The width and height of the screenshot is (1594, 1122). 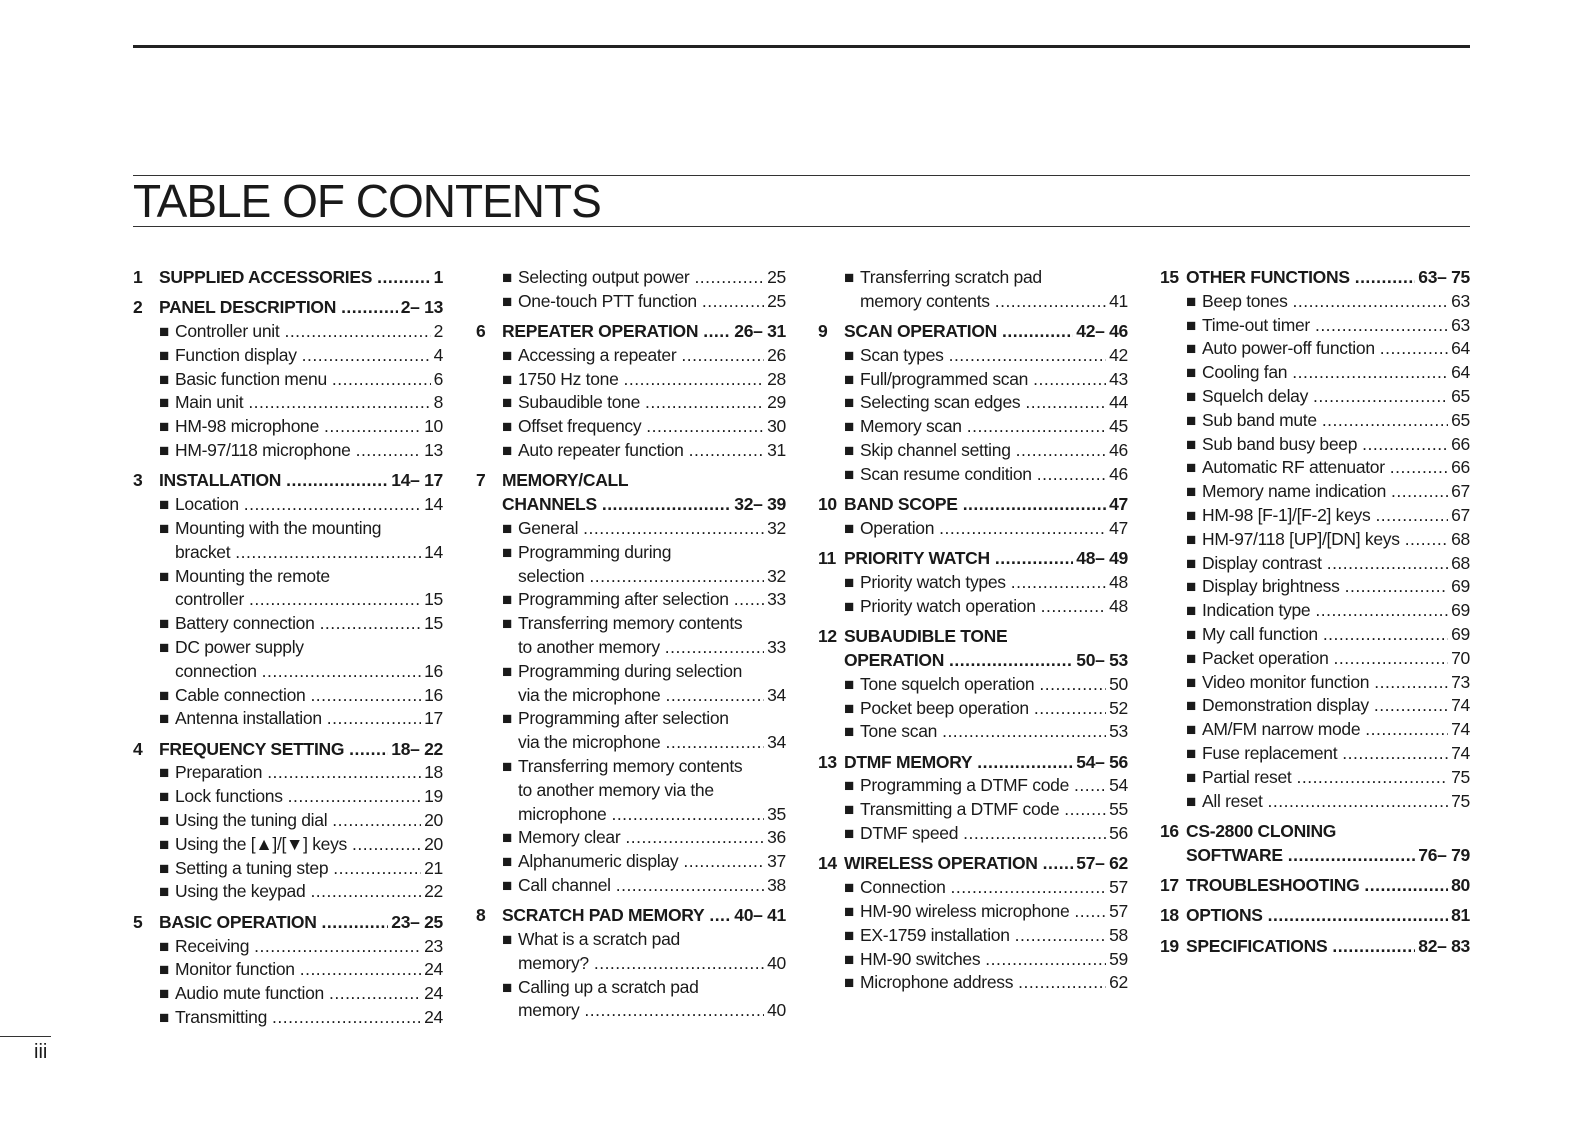 What do you see at coordinates (1118, 402) in the screenshot?
I see `page-ref: 44` at bounding box center [1118, 402].